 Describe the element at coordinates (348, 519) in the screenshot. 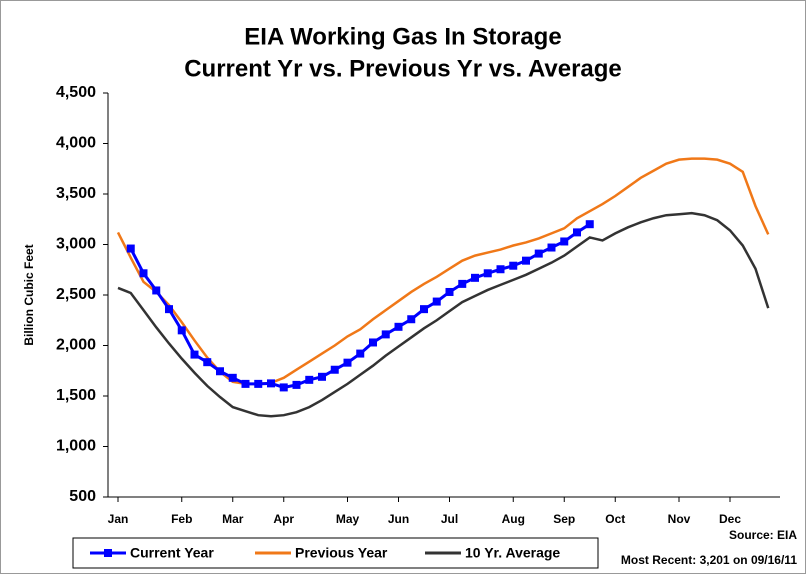

I see `x-tick-label: May` at that location.